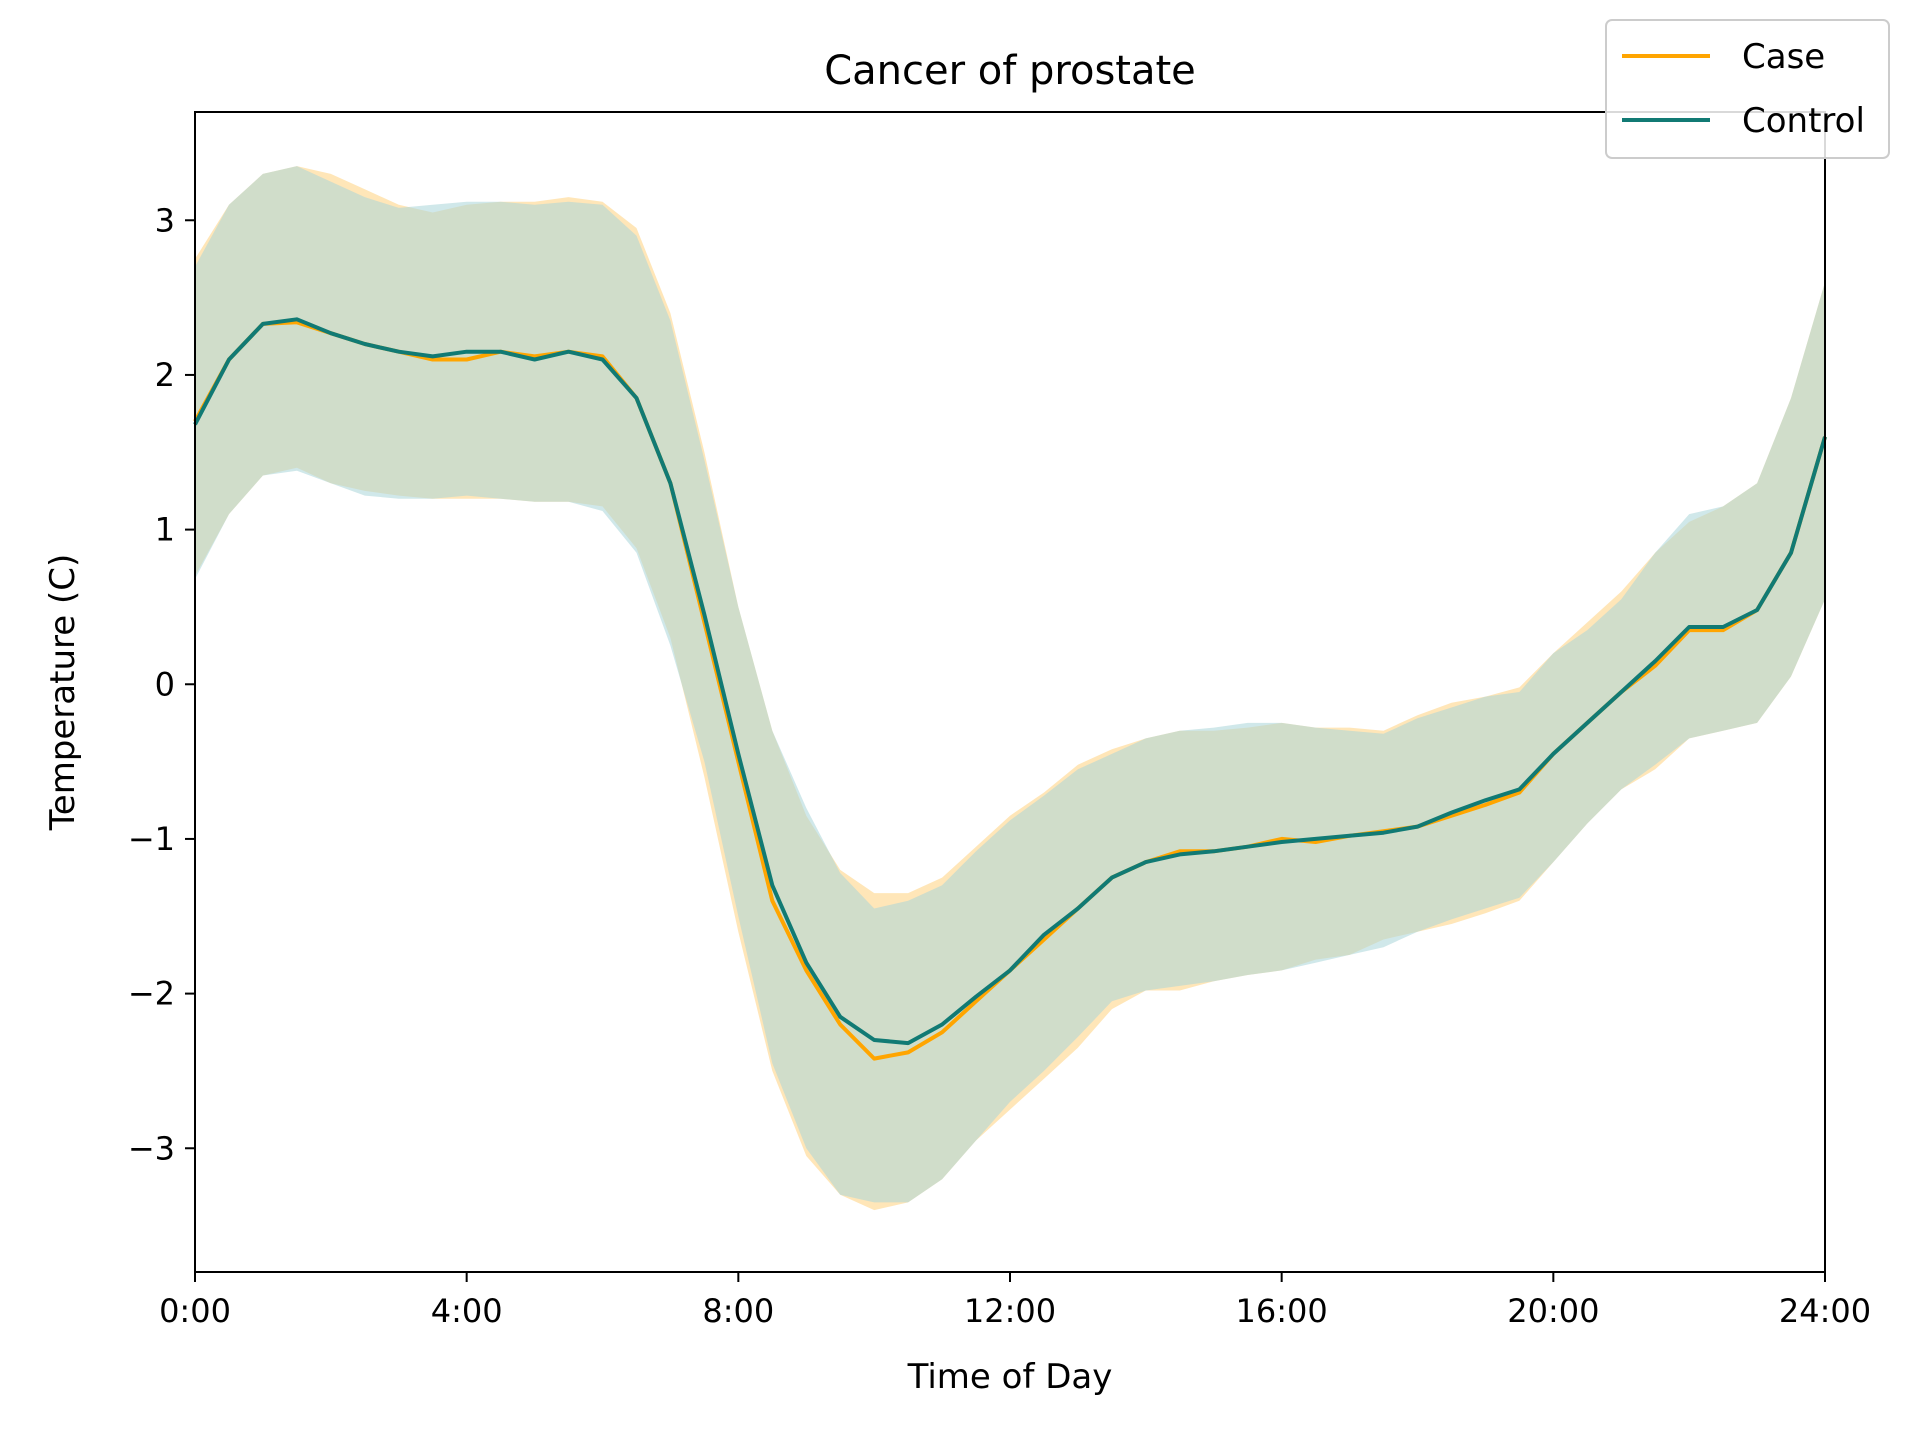 This screenshot has width=1920, height=1440. Describe the element at coordinates (1010, 71) in the screenshot. I see `chart-title: Cancer of prostate` at that location.